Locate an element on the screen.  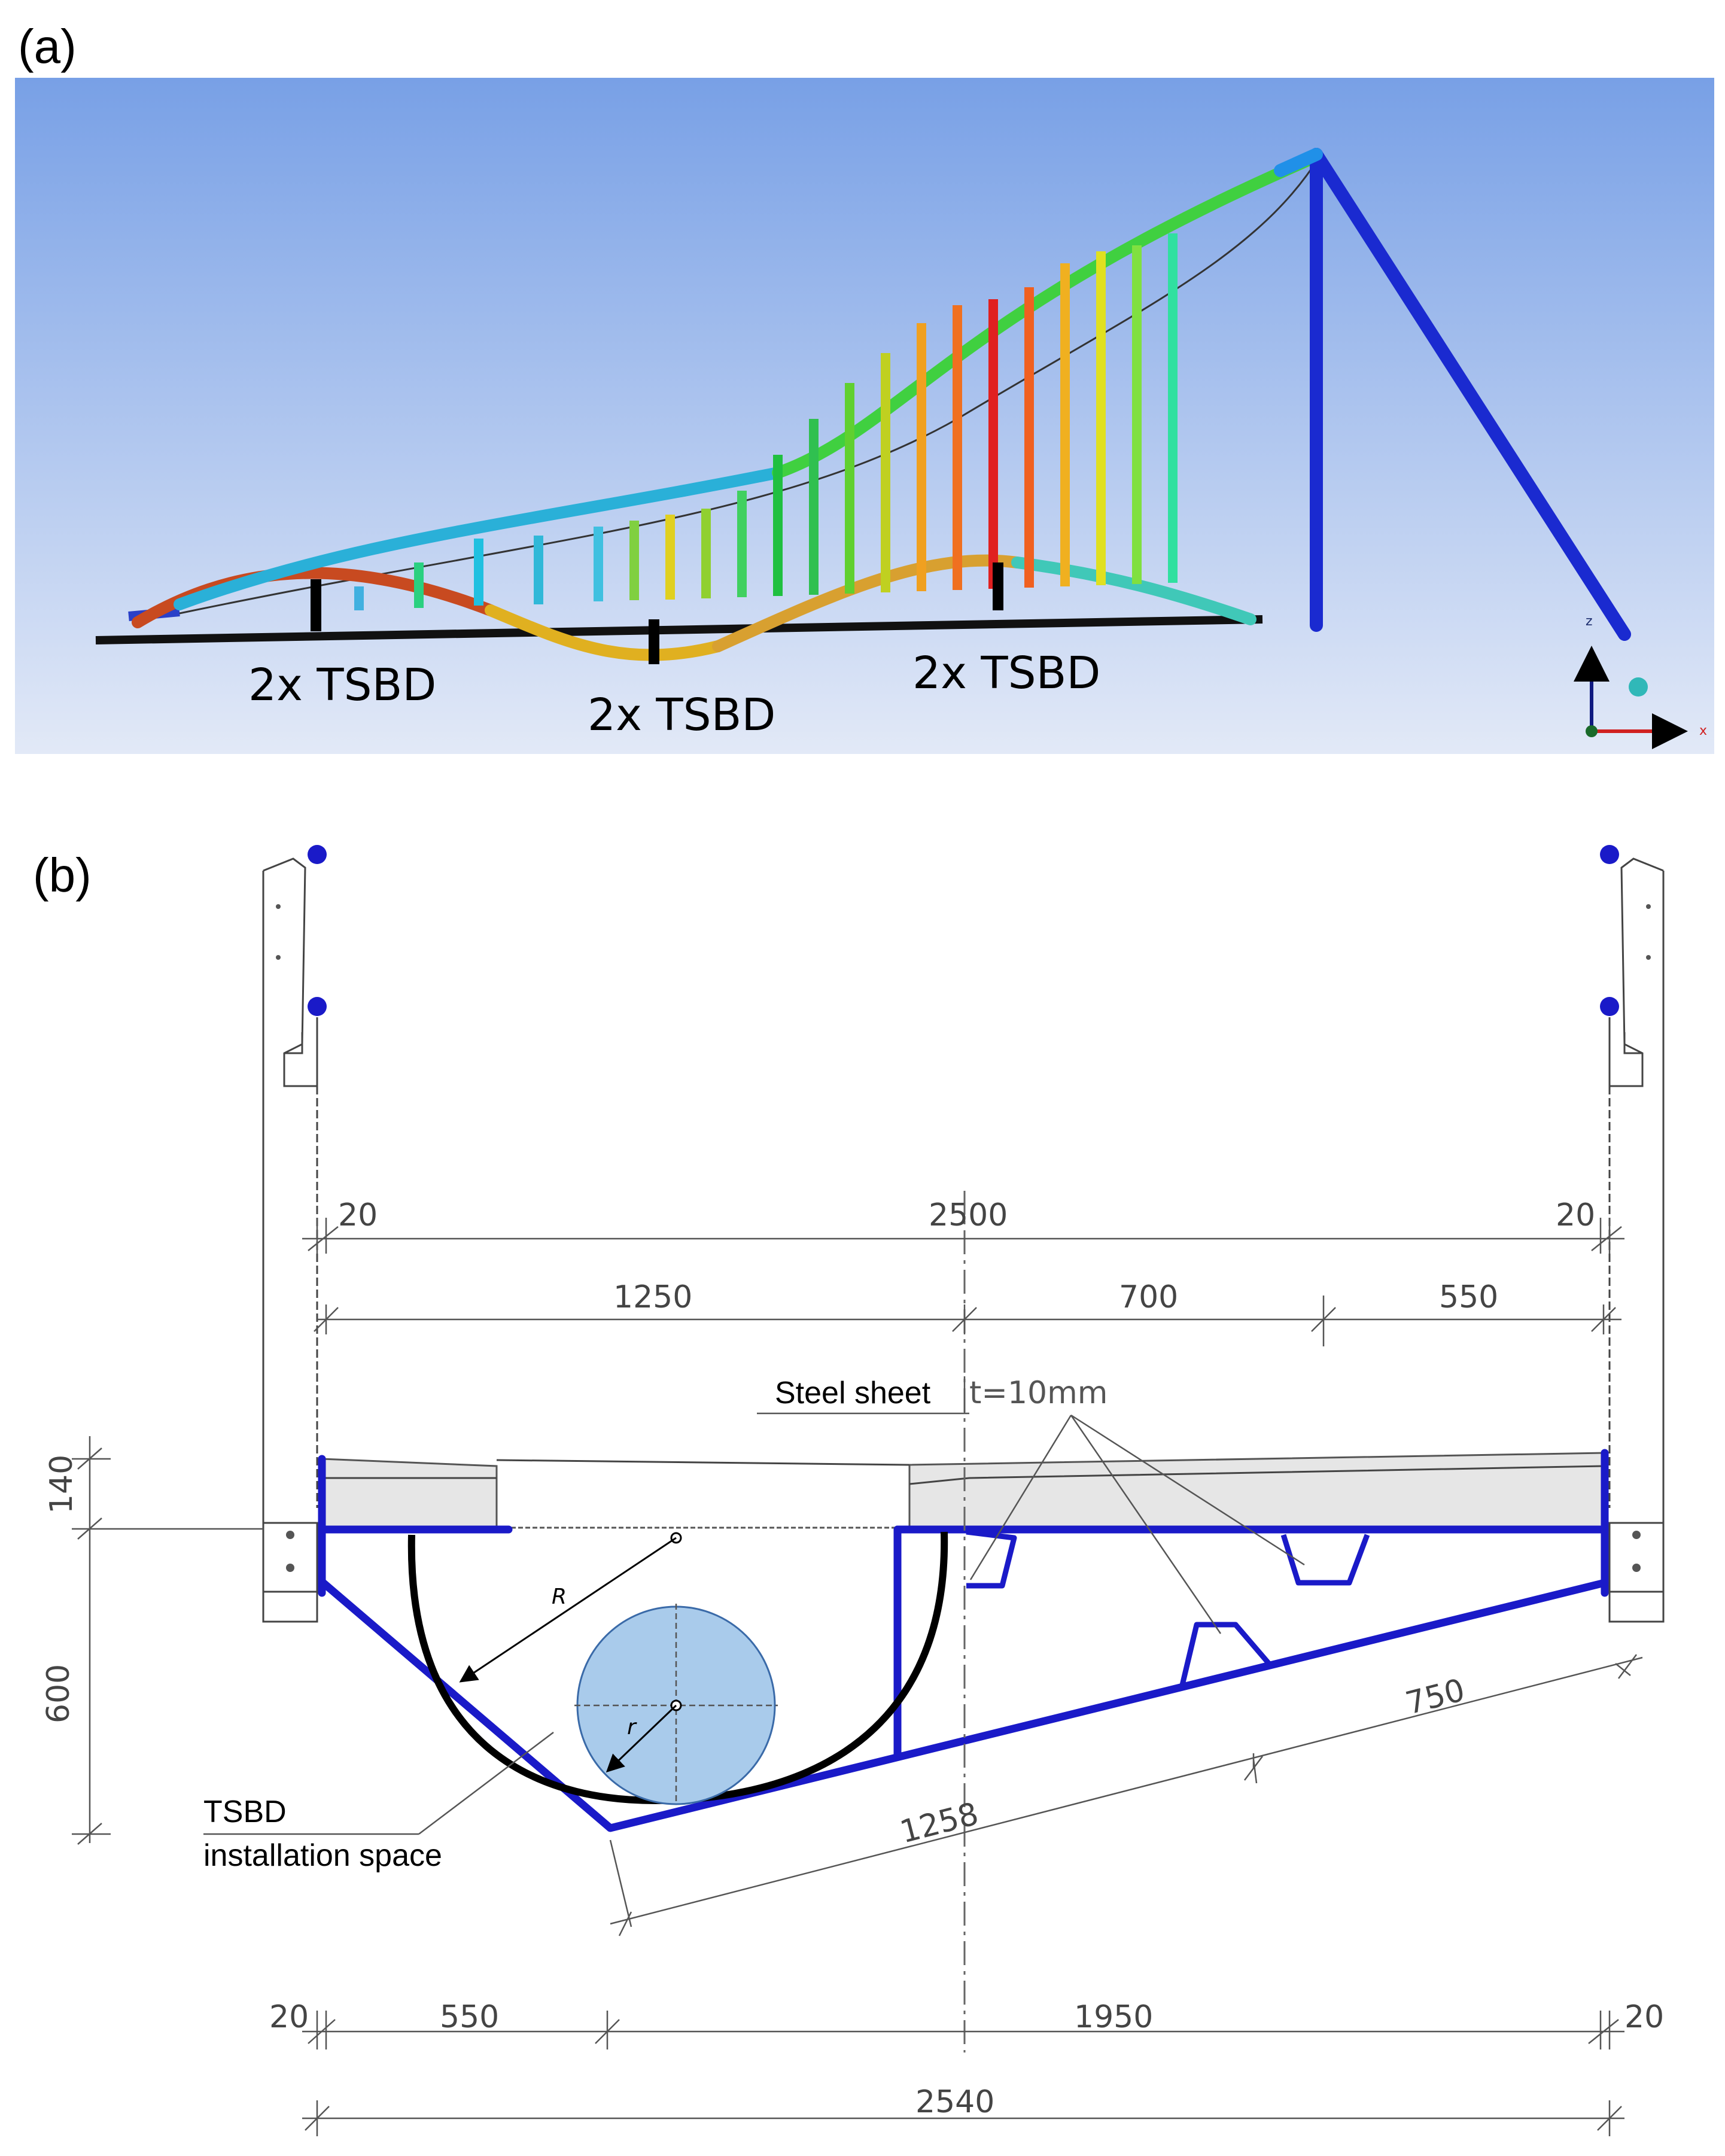
right-railing-knob-top is located at coordinates (1609, 854).